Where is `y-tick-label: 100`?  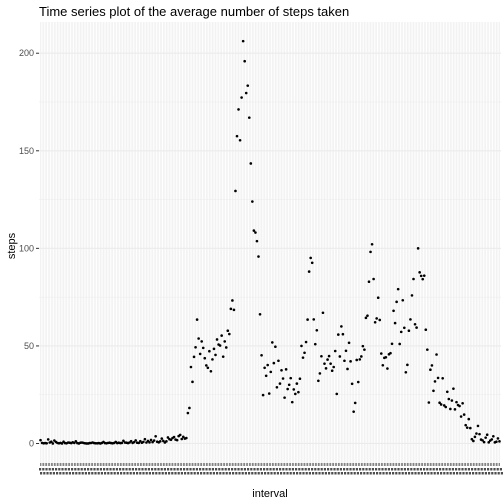
y-tick-label: 100 is located at coordinates (26, 248).